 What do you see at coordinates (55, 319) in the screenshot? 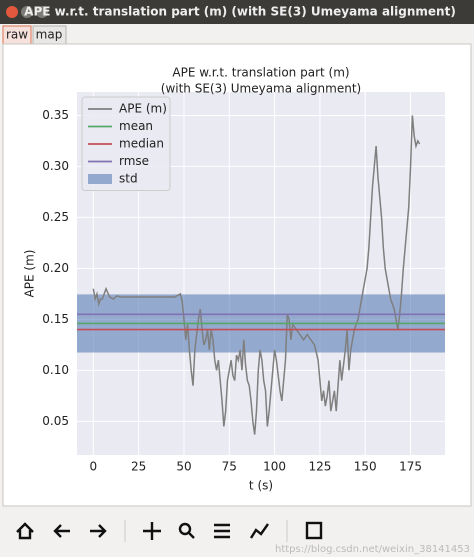
I see `y-tick-label: 0.15` at bounding box center [55, 319].